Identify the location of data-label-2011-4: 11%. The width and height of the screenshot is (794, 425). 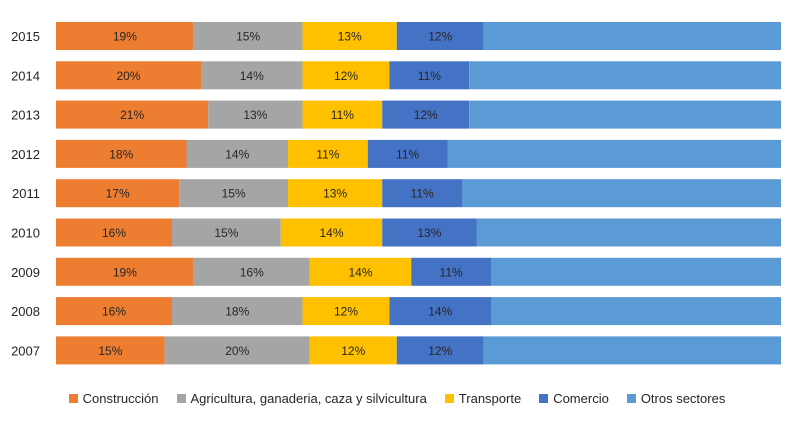
(422, 194).